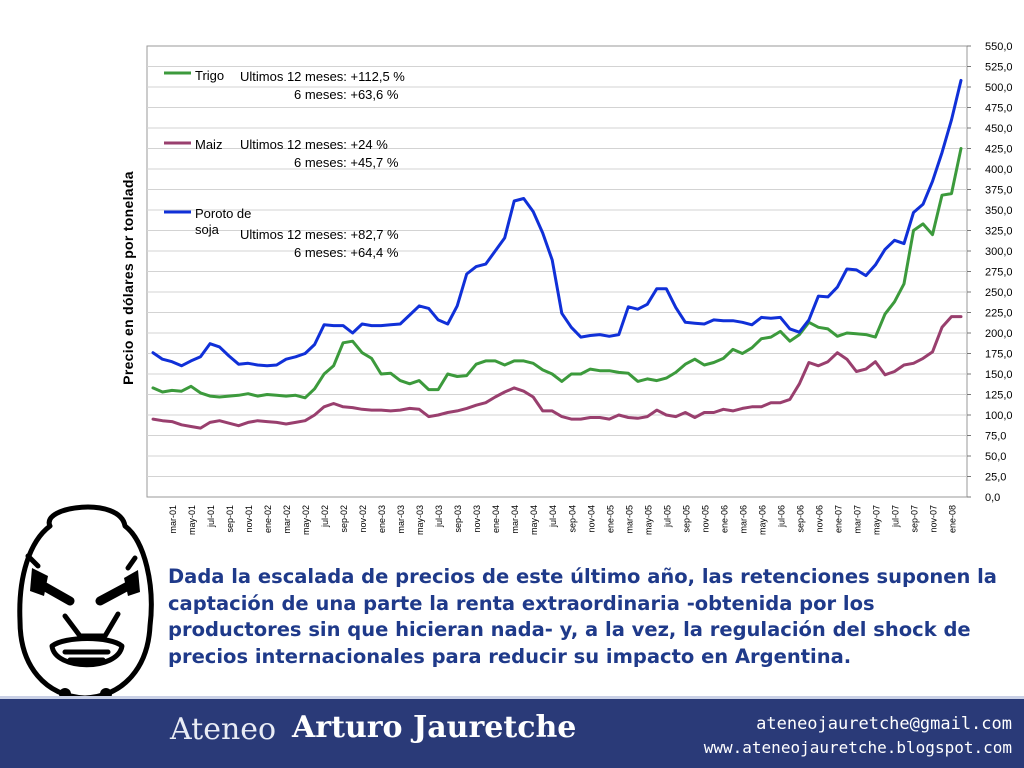 This screenshot has width=1024, height=768. I want to click on x-tick-label: may-04, so click(534, 520).